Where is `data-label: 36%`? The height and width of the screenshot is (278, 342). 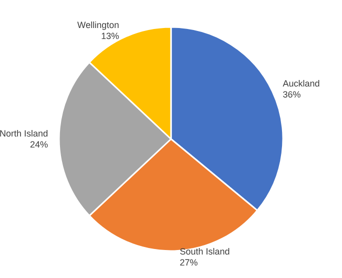
data-label: 36% is located at coordinates (291, 94).